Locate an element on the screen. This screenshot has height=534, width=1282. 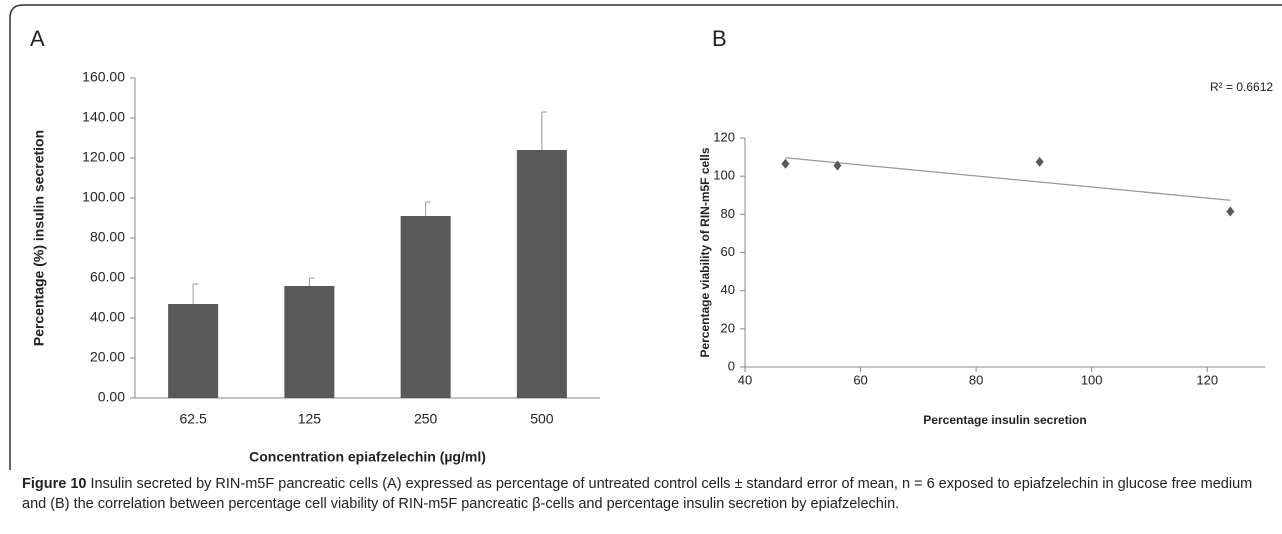
caption-label: Figure 10 is located at coordinates (54, 484).